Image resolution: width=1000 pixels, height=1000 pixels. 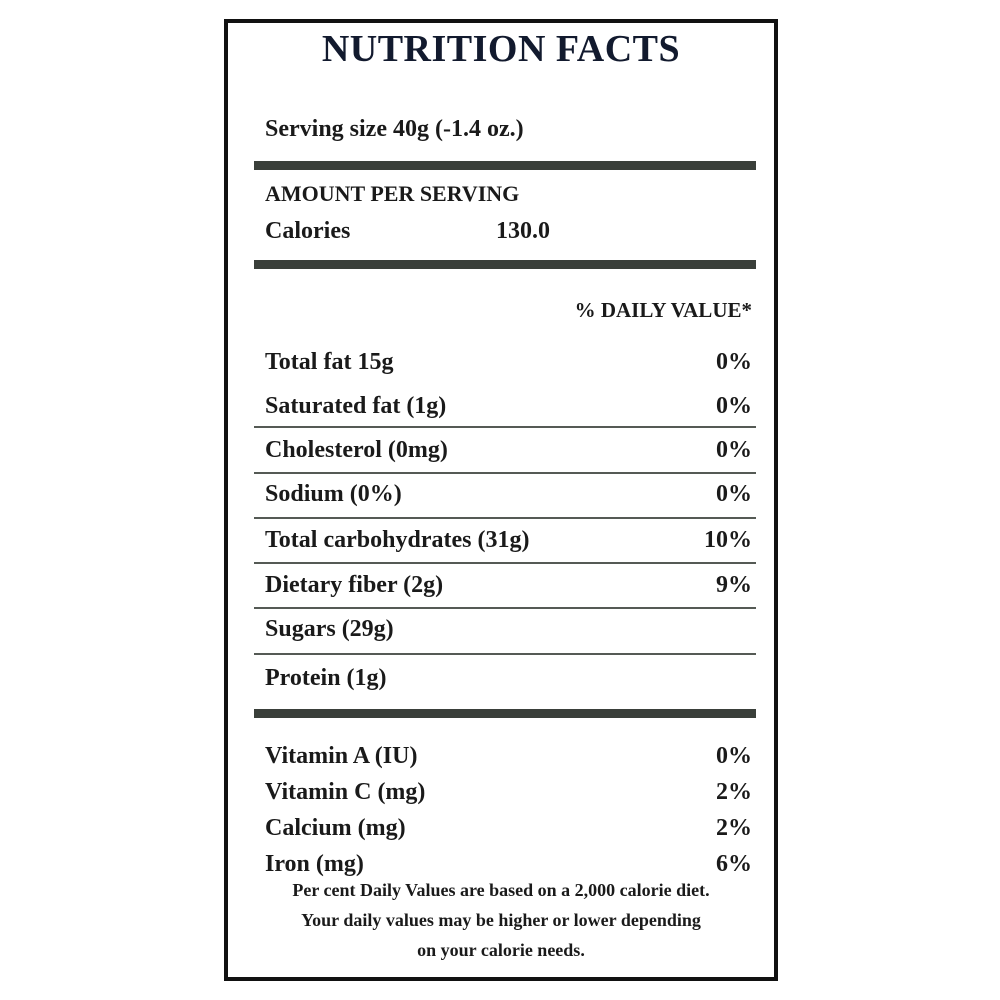 What do you see at coordinates (314, 864) in the screenshot?
I see `iron: Iron (mg)` at bounding box center [314, 864].